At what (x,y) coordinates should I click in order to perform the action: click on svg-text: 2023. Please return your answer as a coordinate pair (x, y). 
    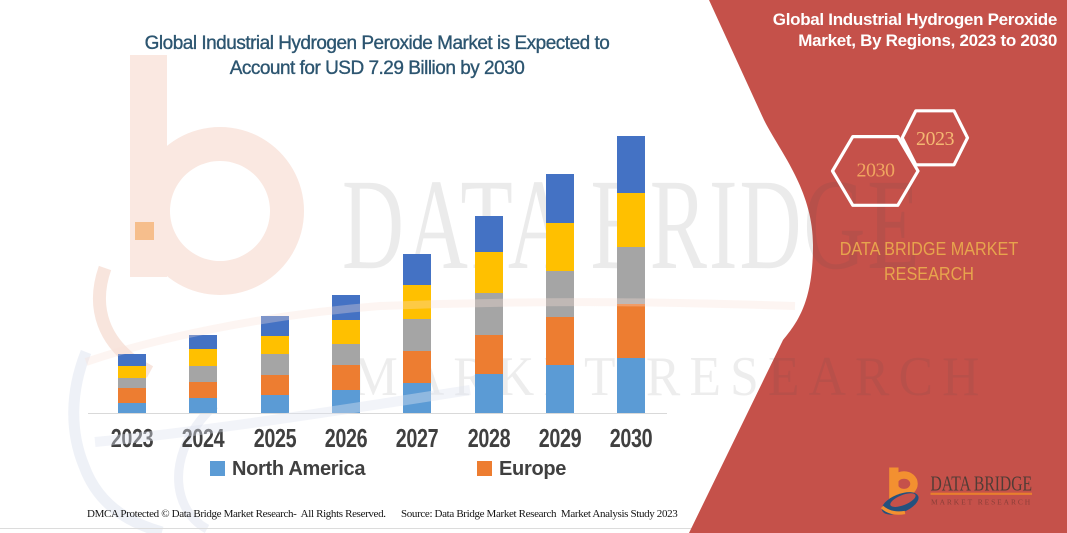
    Looking at the image, I should click on (935, 139).